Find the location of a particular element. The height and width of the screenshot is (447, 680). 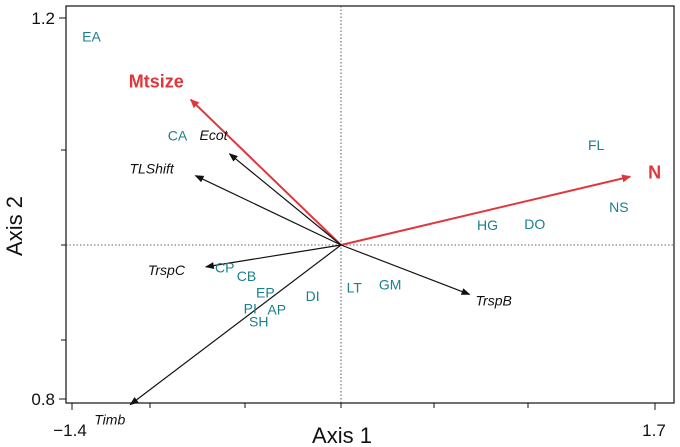

site-label-ea: EA is located at coordinates (91, 37).